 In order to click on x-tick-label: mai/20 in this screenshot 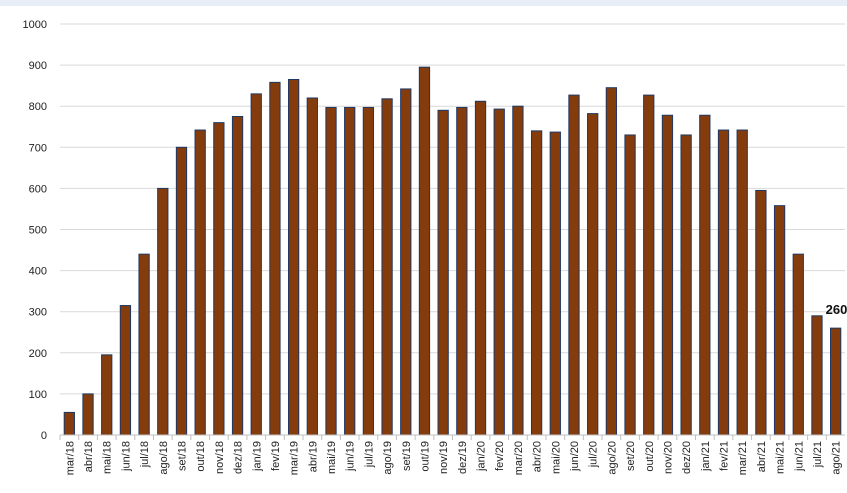, I will do `click(556, 457)`.